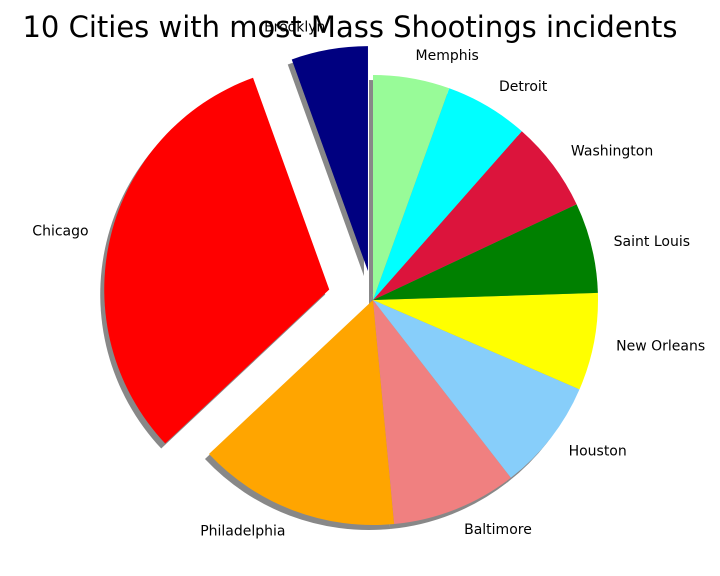 The width and height of the screenshot is (720, 576). What do you see at coordinates (294, 27) in the screenshot?
I see `slice-label-brooklyn: Brooklyn` at bounding box center [294, 27].